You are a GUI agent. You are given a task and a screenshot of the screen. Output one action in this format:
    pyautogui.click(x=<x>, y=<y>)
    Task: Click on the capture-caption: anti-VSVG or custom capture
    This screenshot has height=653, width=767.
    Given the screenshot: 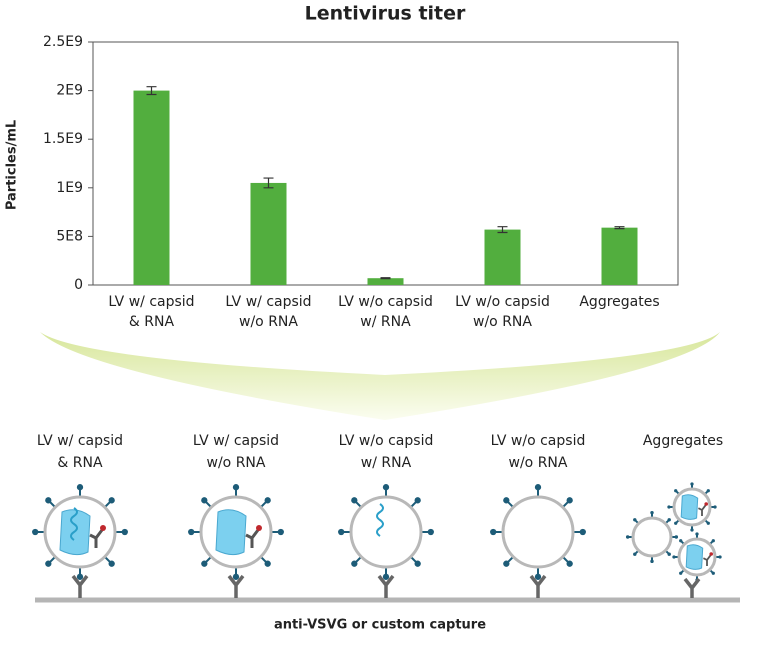 What is the action you would take?
    pyautogui.click(x=380, y=625)
    